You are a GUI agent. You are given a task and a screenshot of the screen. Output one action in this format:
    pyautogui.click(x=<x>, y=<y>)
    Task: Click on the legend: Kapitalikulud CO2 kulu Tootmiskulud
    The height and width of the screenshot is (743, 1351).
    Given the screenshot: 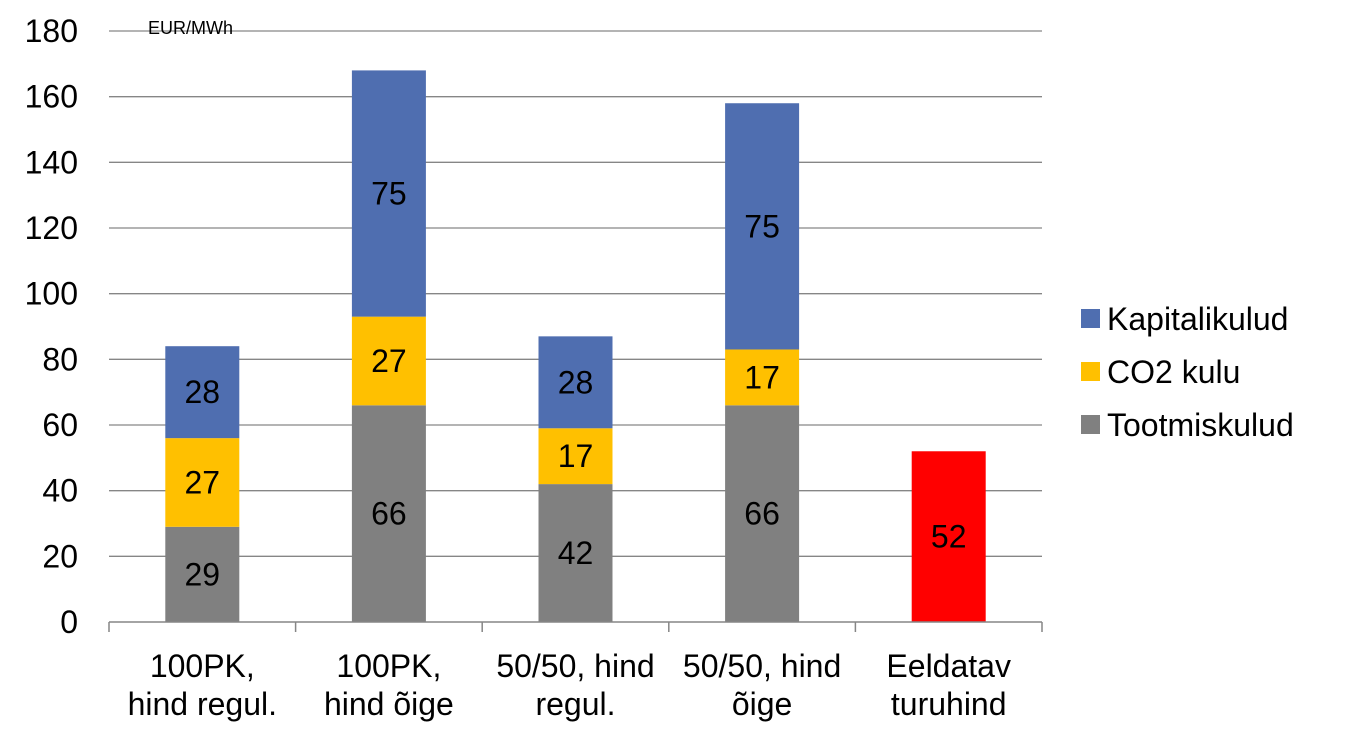 What is the action you would take?
    pyautogui.click(x=1187, y=372)
    